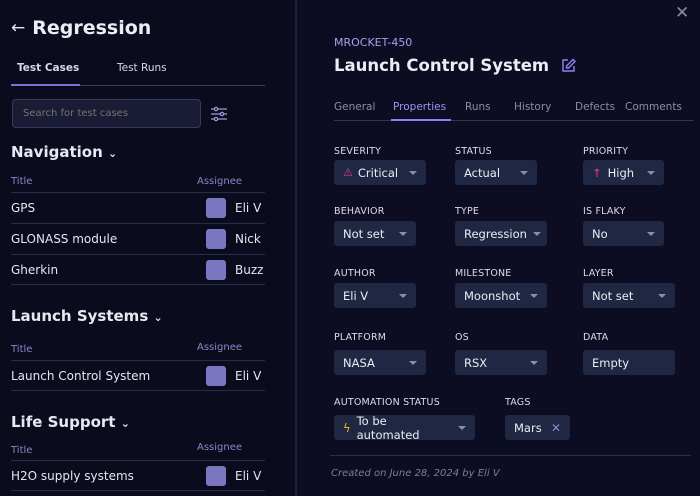 This screenshot has height=496, width=700. I want to click on row-assignee: Buzz, so click(249, 269).